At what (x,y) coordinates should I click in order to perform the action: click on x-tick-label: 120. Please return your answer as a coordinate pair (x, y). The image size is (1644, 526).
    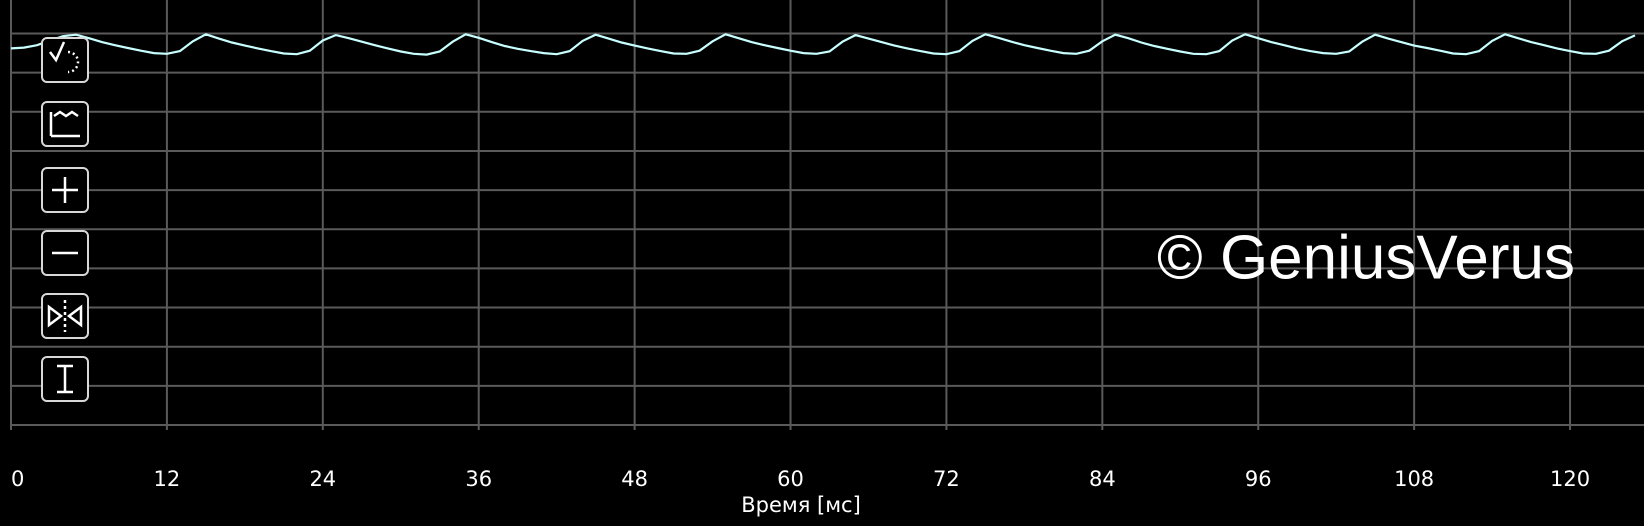
    Looking at the image, I should click on (1570, 479).